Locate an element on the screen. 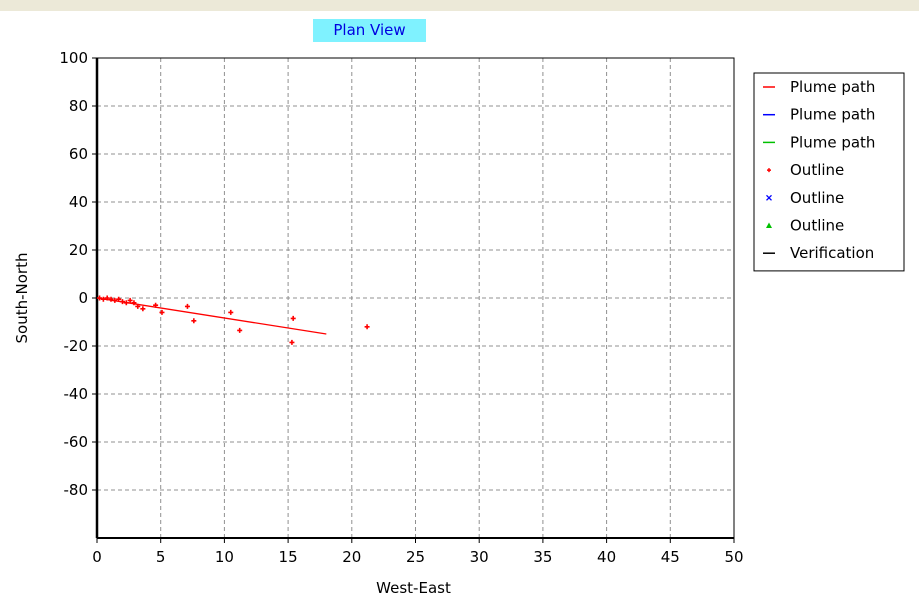 Image resolution: width=919 pixels, height=605 pixels. y-tick-label: 40 is located at coordinates (78, 202).